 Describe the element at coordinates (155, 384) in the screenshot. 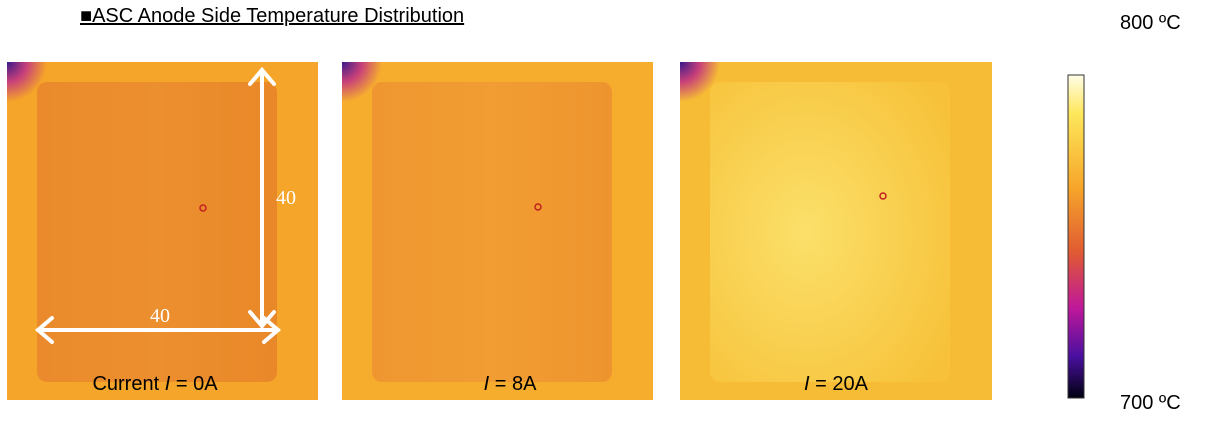

I see `panel-label: Current I = 0A` at that location.